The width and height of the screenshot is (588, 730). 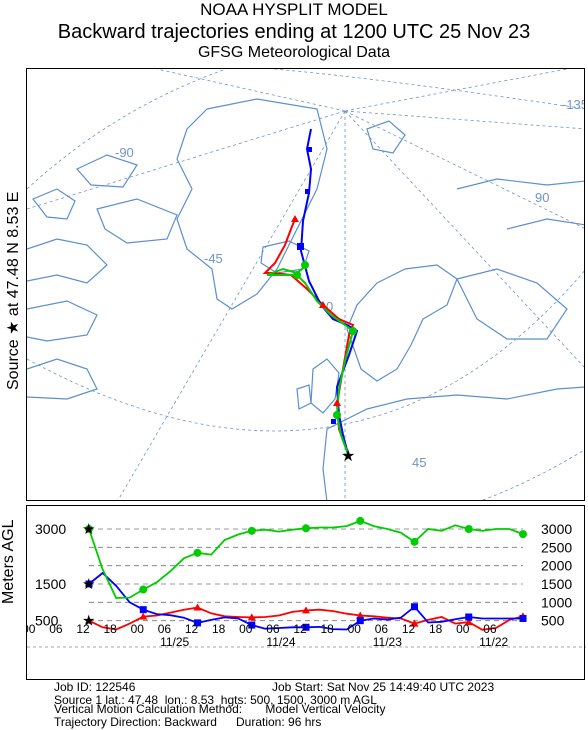 What do you see at coordinates (135, 722) in the screenshot?
I see `trajectory-direction: Trajectory Direction: Backward` at bounding box center [135, 722].